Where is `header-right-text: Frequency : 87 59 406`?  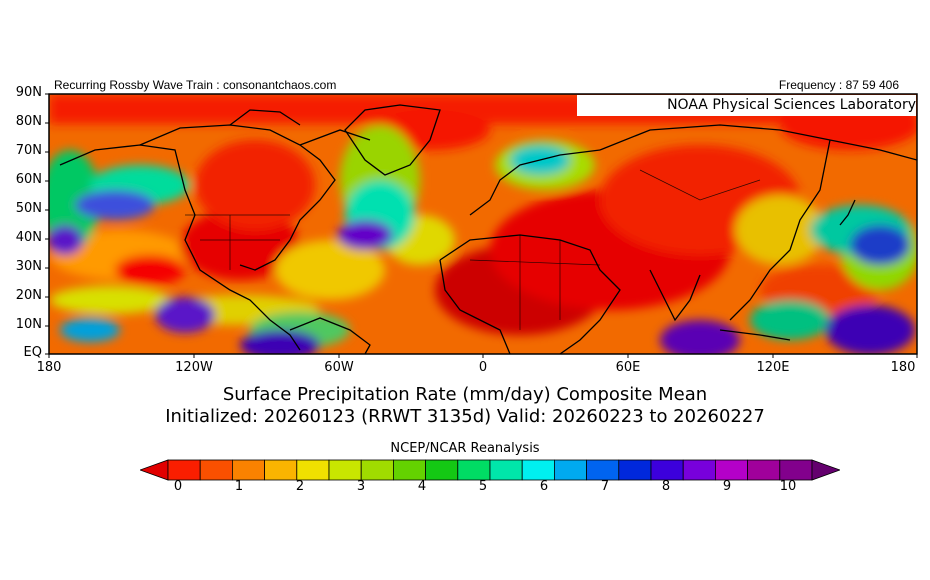
header-right-text: Frequency : 87 59 406 is located at coordinates (838, 85).